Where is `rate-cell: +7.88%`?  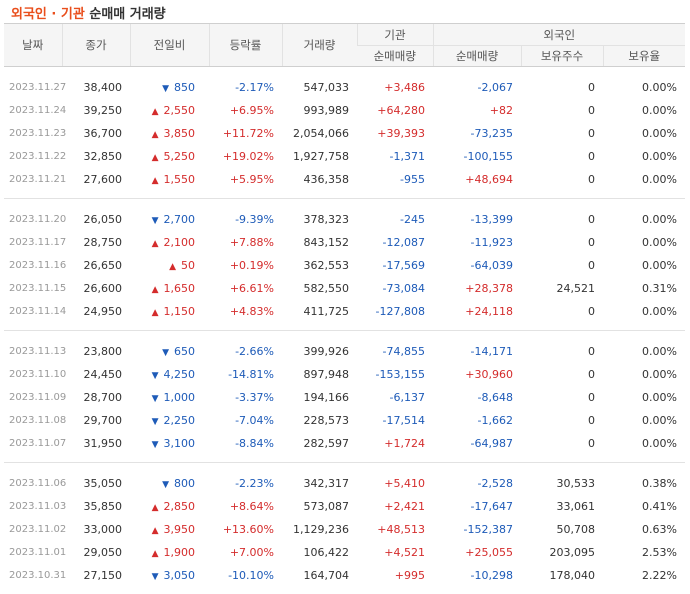 rate-cell: +7.88% is located at coordinates (251, 242).